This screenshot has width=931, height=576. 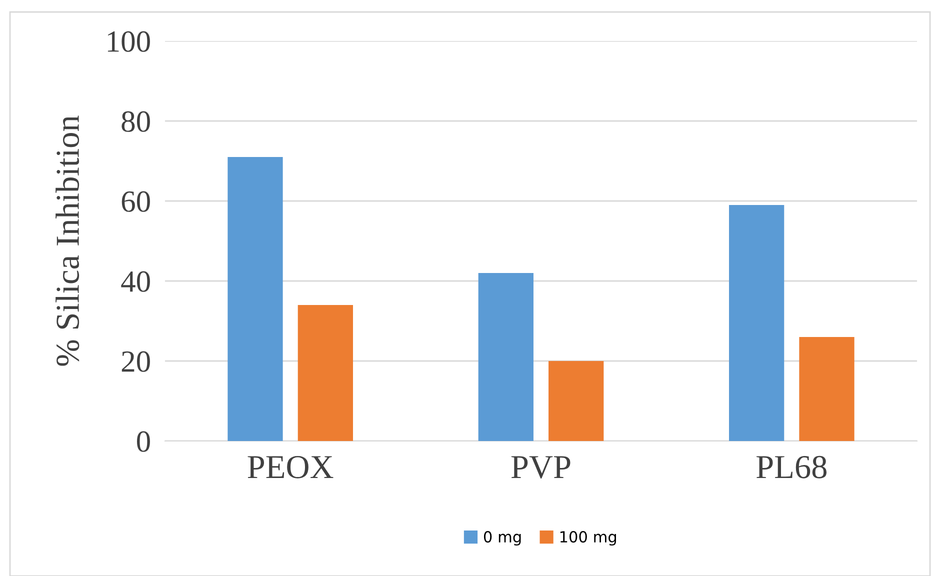 I want to click on x-tick-label: PEOX, so click(x=291, y=467).